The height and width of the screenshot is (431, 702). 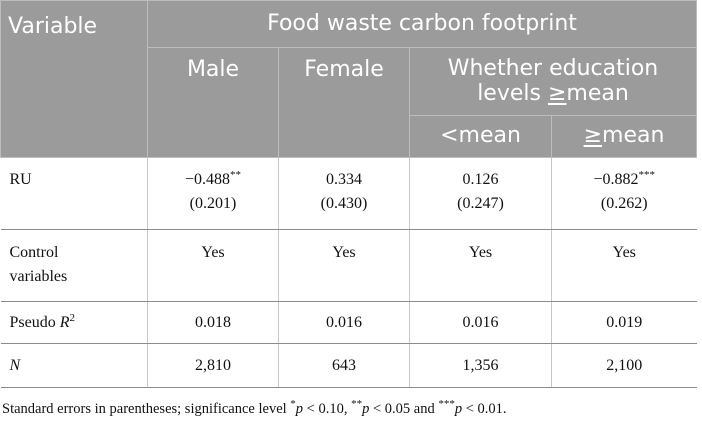 I want to click on row-label-control: Control variables, so click(x=74, y=265).